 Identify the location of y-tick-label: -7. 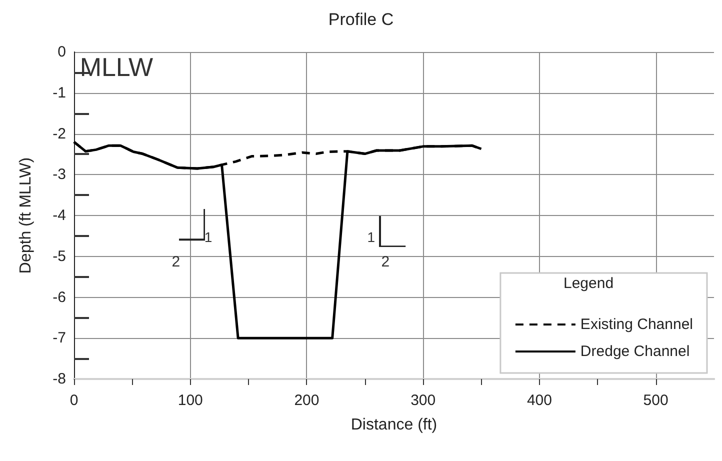
(59, 338).